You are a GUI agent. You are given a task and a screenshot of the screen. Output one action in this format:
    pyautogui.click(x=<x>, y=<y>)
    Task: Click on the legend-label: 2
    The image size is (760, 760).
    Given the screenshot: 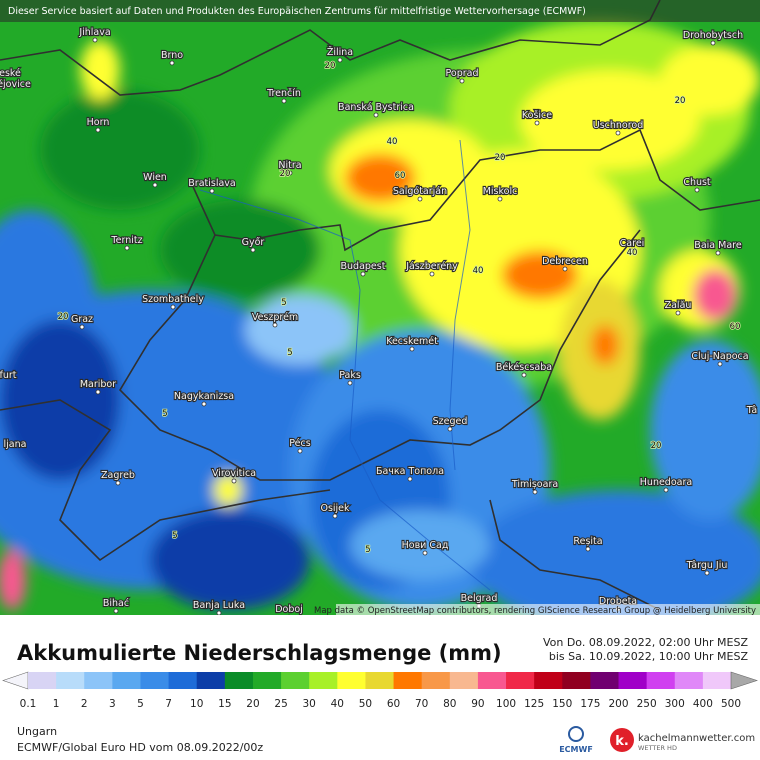 What is the action you would take?
    pyautogui.click(x=84, y=704)
    